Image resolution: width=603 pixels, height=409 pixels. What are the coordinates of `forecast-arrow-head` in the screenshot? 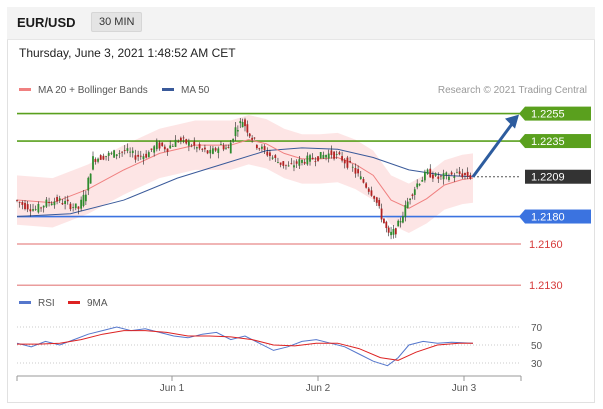 It's located at (512, 121).